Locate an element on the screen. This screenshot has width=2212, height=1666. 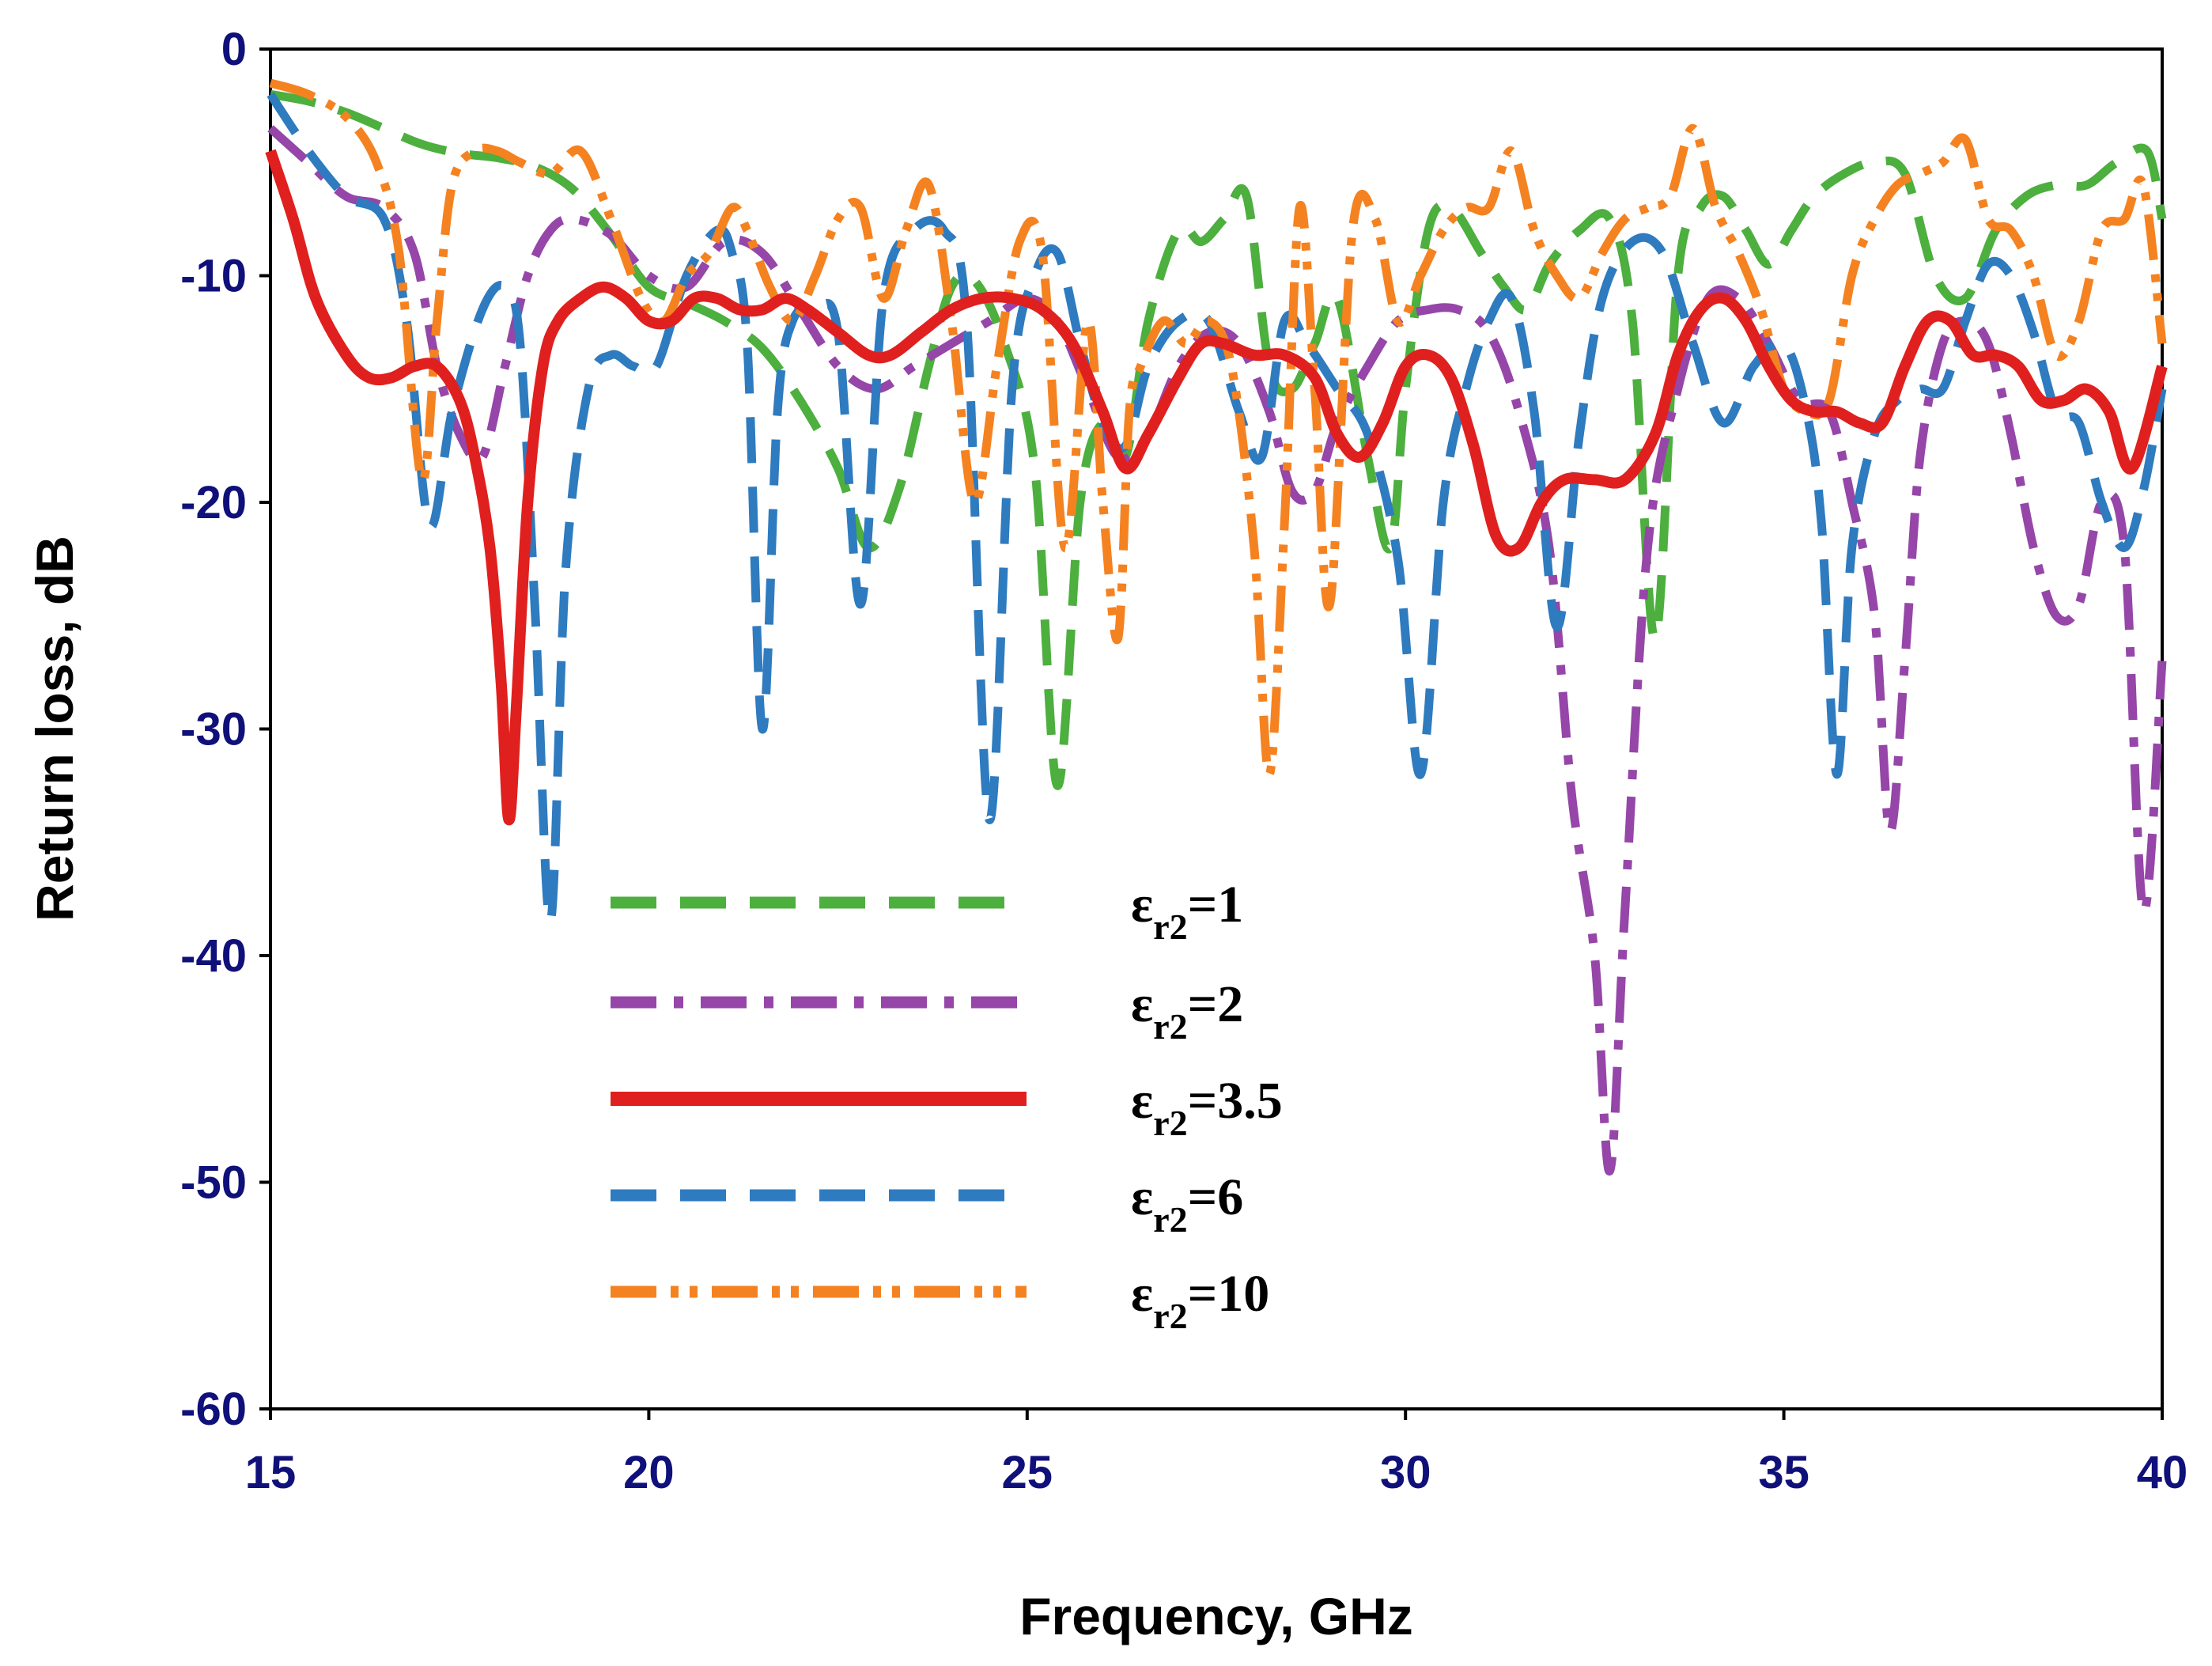
legend-label-3: εr2=3.5 is located at coordinates (1207, 1107).